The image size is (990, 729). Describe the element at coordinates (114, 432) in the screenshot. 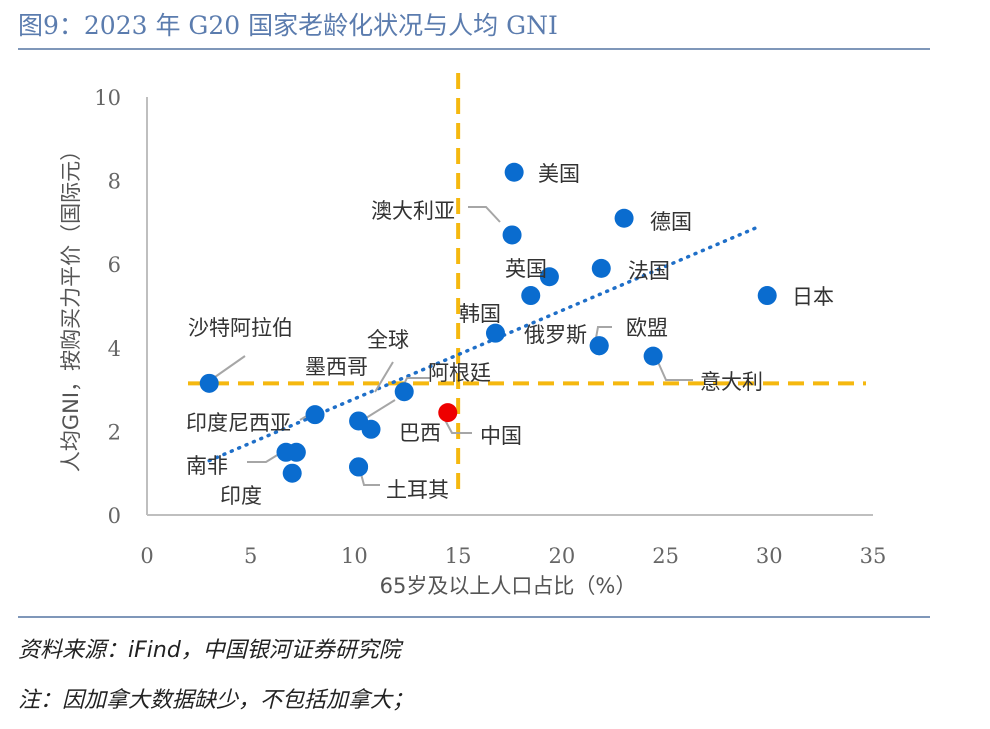

I see `y-tick-label: 2` at that location.